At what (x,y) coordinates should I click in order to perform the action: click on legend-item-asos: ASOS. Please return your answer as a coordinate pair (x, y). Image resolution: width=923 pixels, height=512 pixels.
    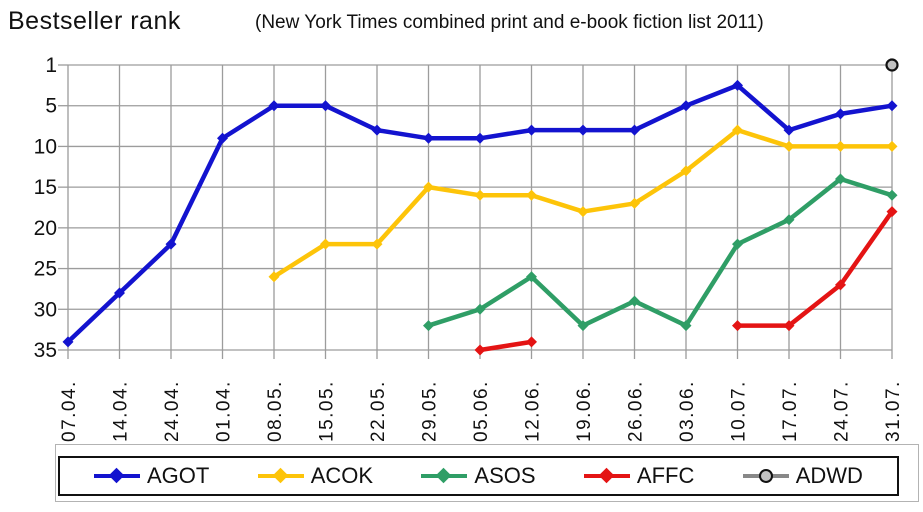
    Looking at the image, I should click on (478, 476).